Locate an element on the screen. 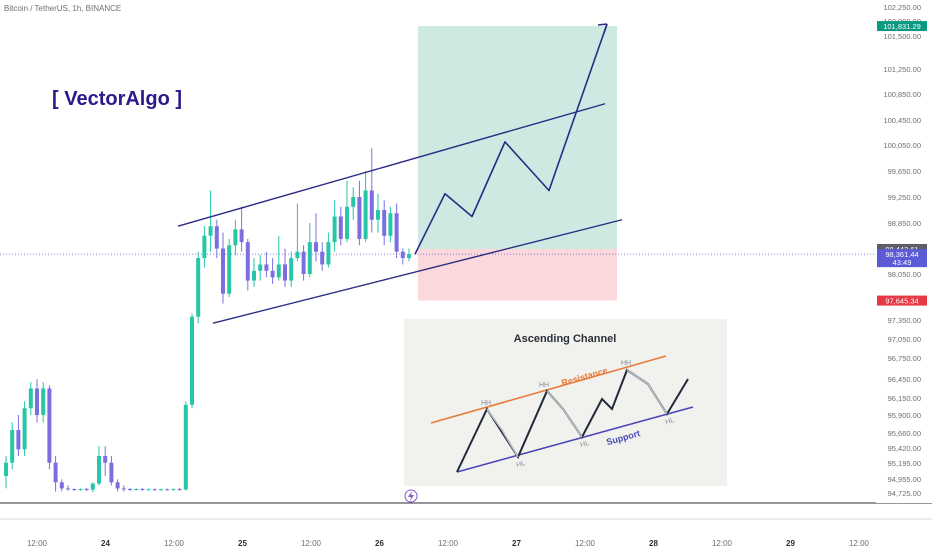  price-tick-label: 95,900.00 is located at coordinates (904, 415).